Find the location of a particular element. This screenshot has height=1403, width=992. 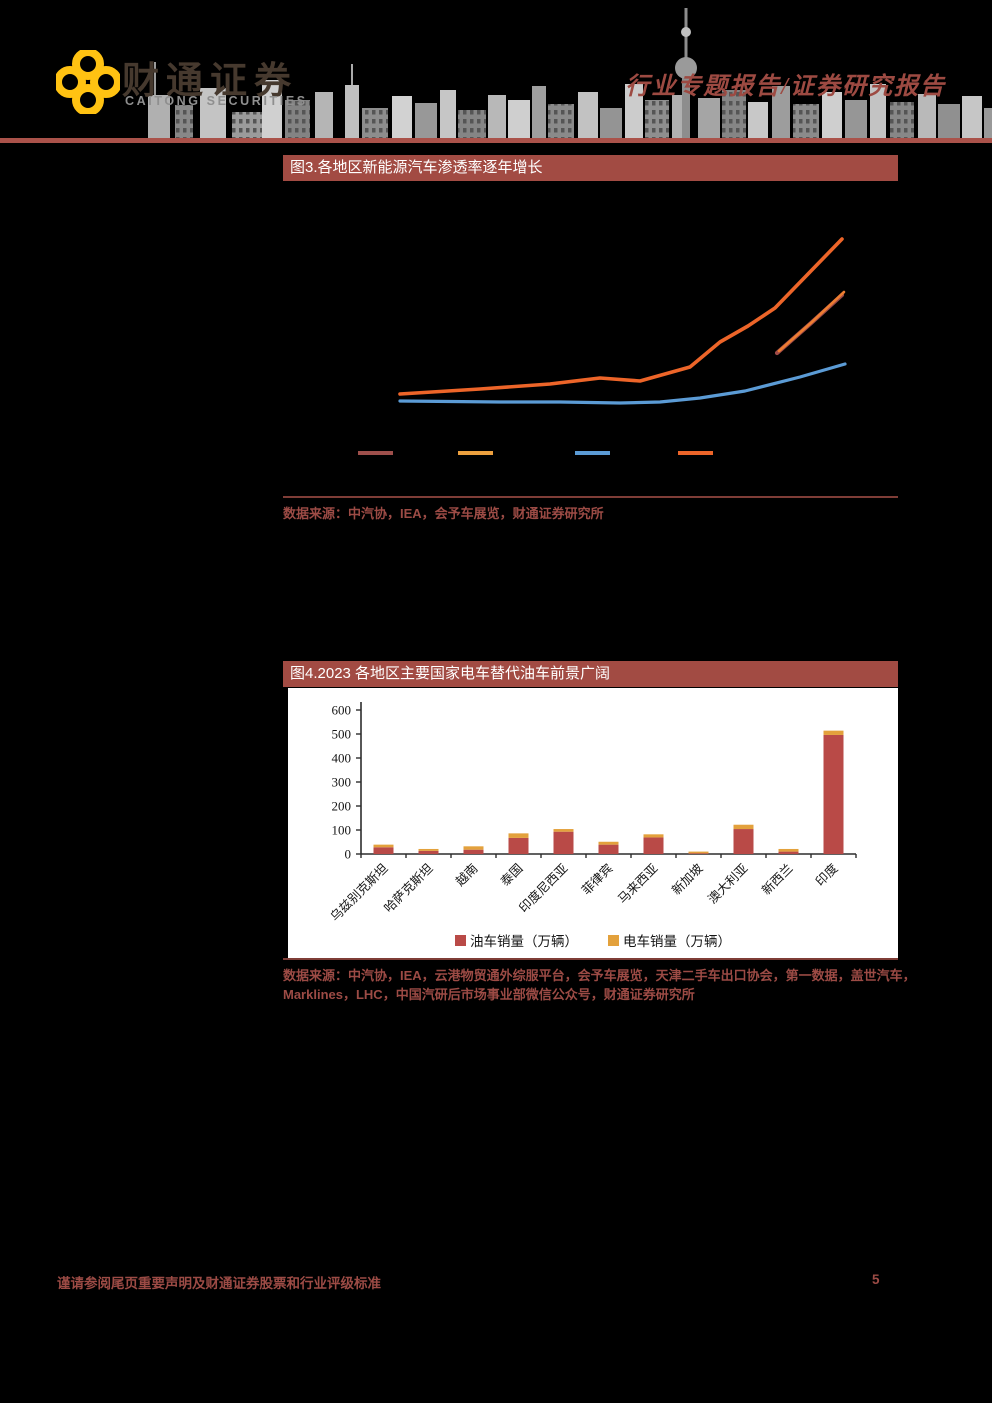

legend-item-ev: 电车销量（万辆） is located at coordinates (669, 940).